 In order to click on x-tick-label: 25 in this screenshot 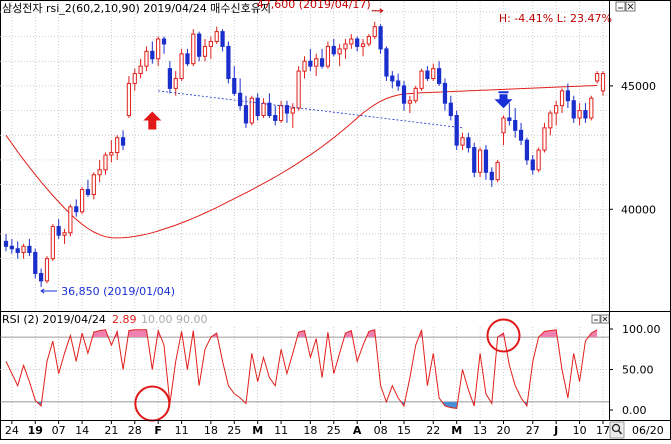, I will do `click(334, 430)`.